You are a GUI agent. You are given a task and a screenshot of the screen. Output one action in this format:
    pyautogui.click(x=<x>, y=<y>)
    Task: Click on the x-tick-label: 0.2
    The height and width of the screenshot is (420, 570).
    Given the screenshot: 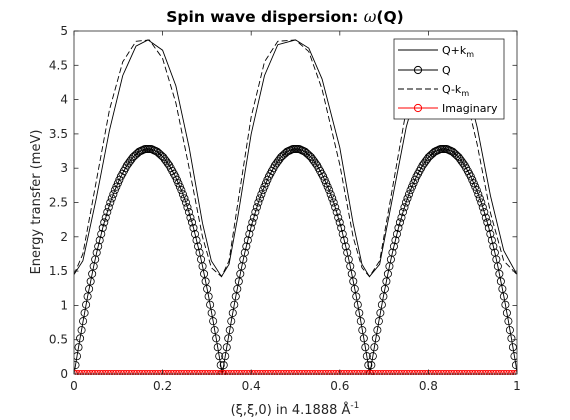 What is the action you would take?
    pyautogui.click(x=162, y=386)
    